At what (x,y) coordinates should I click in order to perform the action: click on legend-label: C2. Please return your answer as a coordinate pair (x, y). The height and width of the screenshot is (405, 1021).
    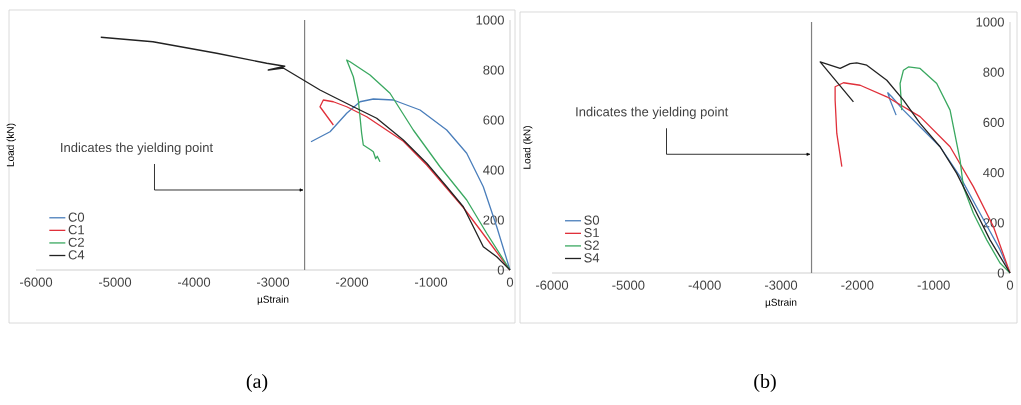
    Looking at the image, I should click on (76, 242).